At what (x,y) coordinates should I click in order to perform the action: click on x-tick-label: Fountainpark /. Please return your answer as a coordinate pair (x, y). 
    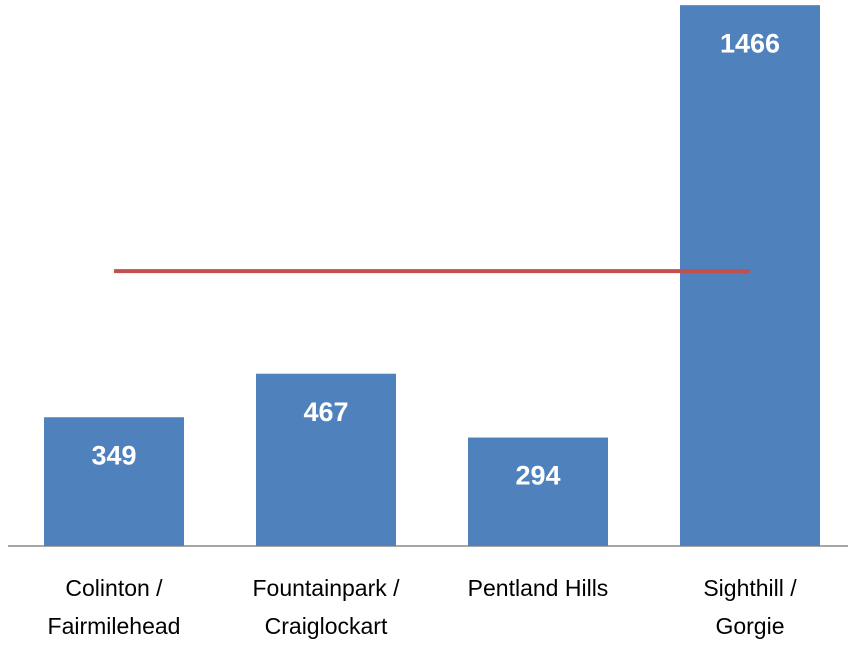
    Looking at the image, I should click on (326, 588).